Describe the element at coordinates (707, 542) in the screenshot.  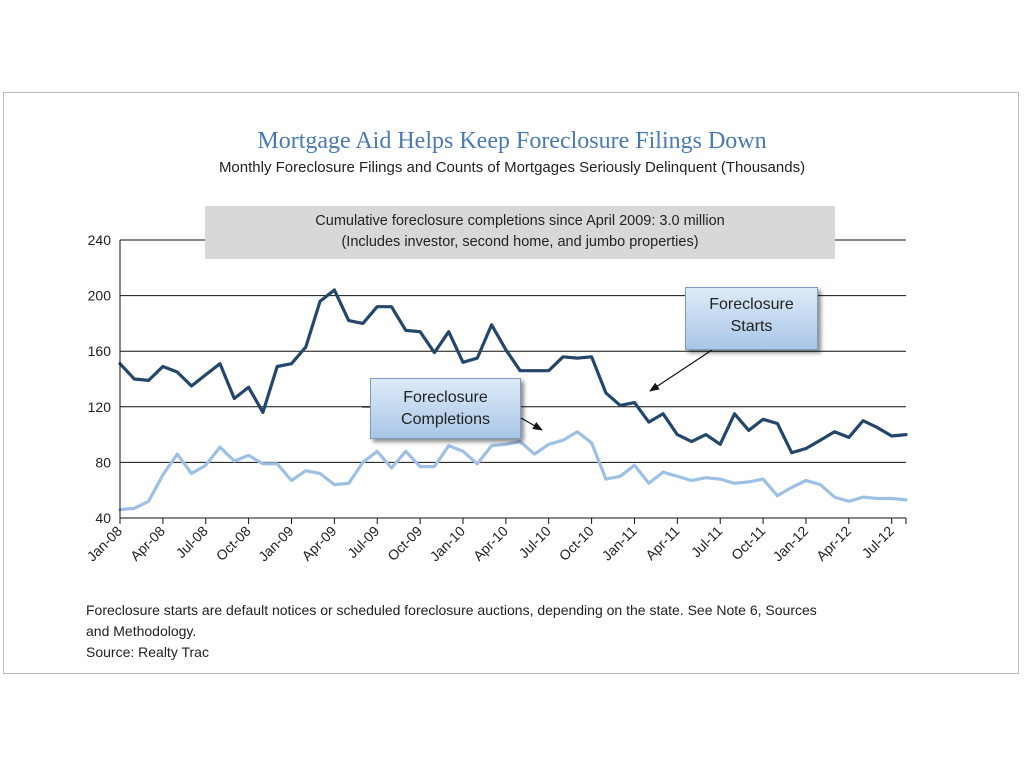
I see `x-tick-label-Jul-11: Jul-11` at that location.